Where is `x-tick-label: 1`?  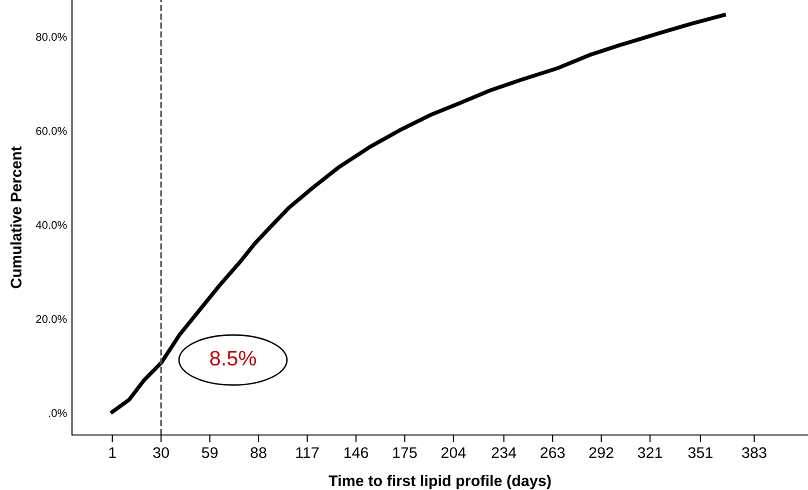
x-tick-label: 1 is located at coordinates (112, 452).